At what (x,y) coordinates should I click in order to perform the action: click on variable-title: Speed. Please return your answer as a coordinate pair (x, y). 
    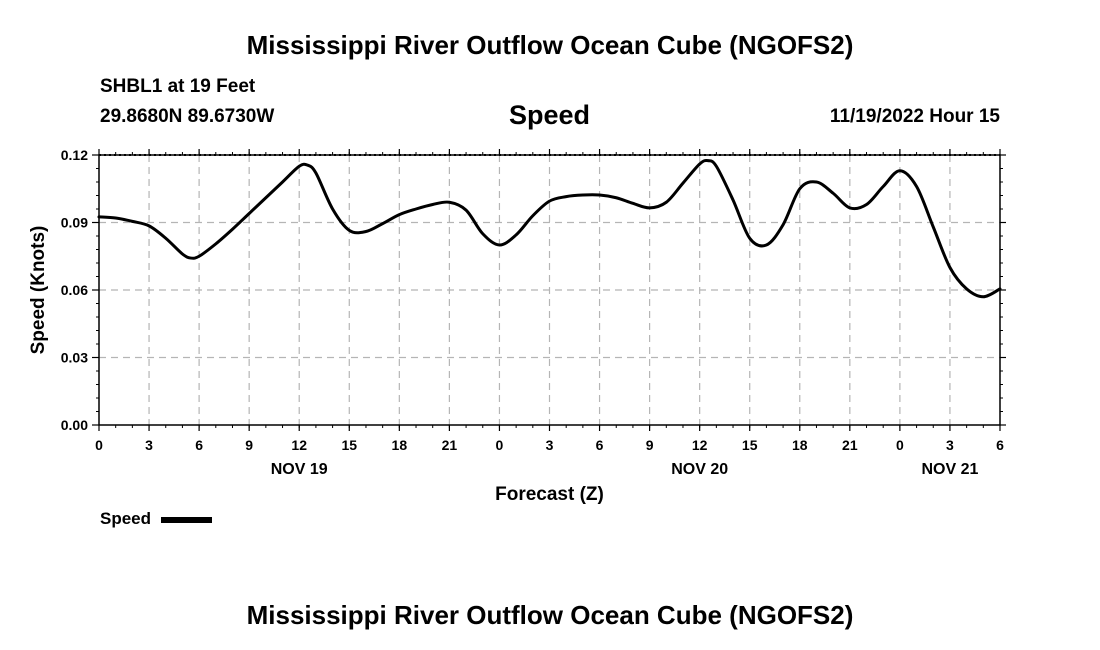
    Looking at the image, I should click on (550, 115).